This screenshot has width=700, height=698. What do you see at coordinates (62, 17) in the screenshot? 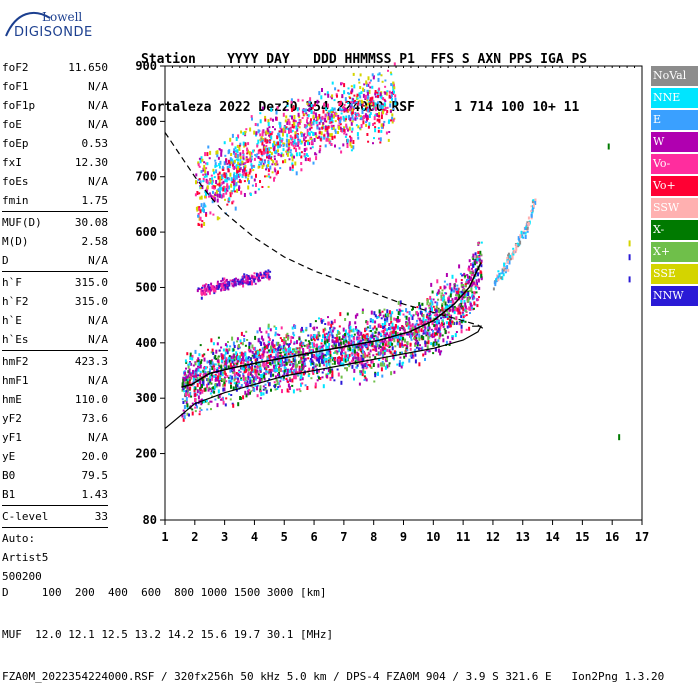
I see `logo-line1: Lowell` at bounding box center [62, 17].